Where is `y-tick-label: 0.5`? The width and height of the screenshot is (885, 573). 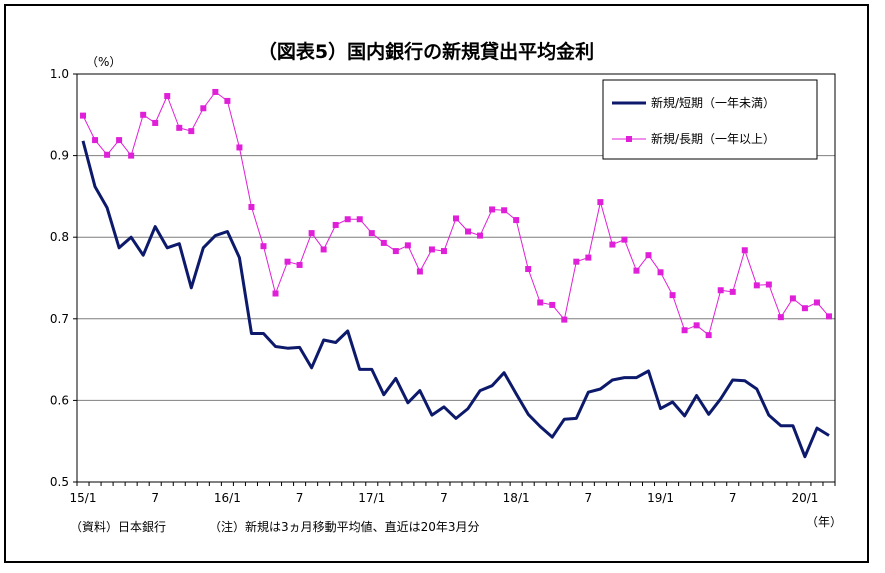
y-tick-label: 0.5 is located at coordinates (59, 482).